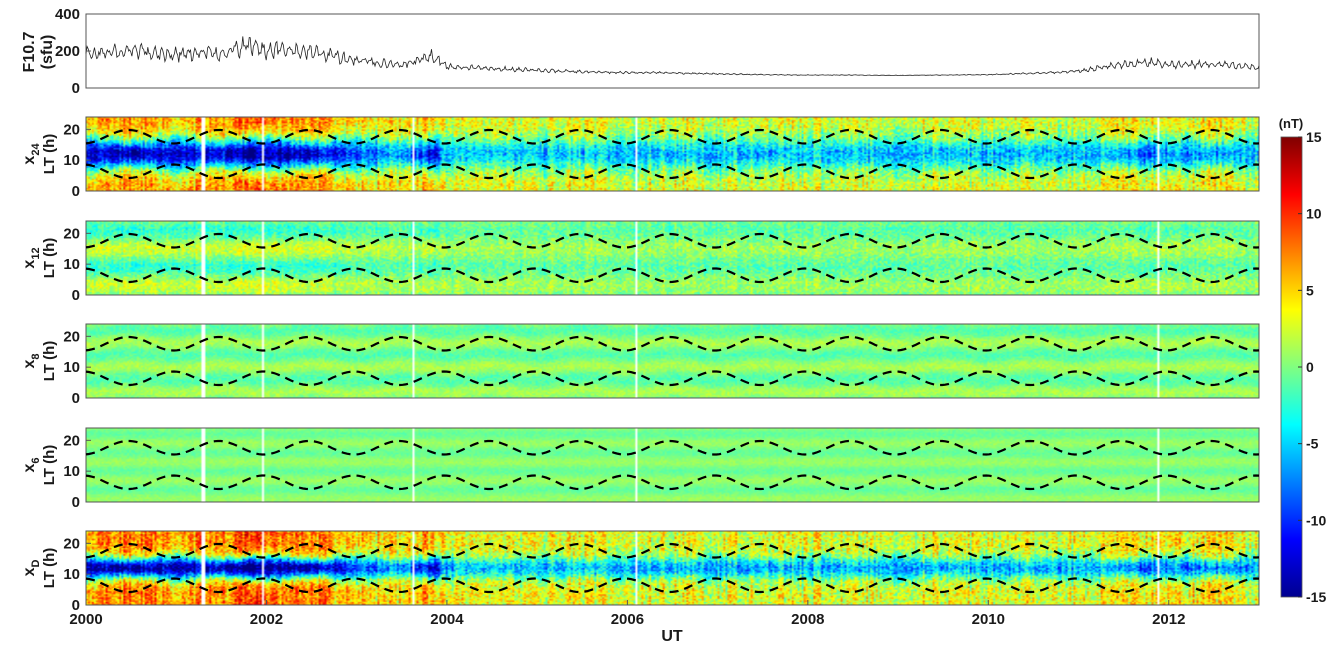 The width and height of the screenshot is (1343, 647). I want to click on x-tick-label: 2006, so click(627, 619).